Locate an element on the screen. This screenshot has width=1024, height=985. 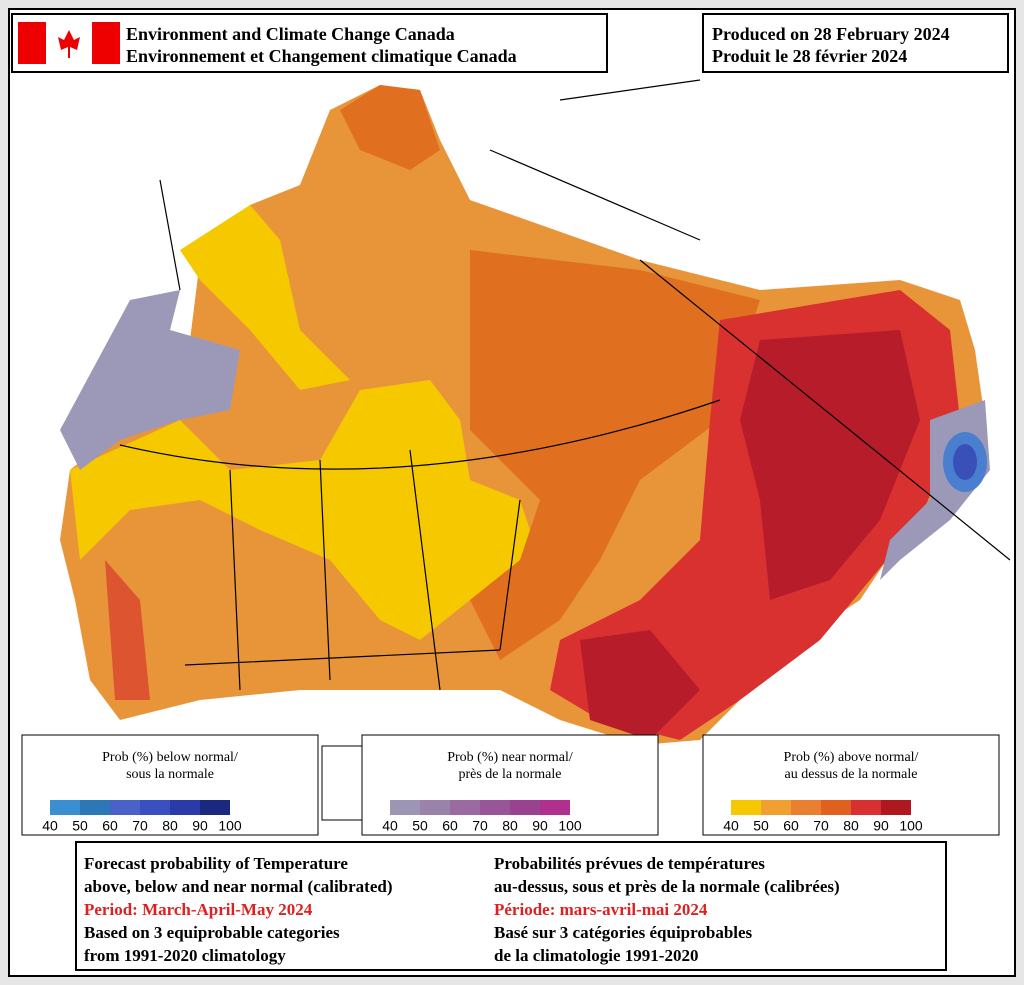
footer-line: Forecast probability of Temperature is located at coordinates (216, 863).